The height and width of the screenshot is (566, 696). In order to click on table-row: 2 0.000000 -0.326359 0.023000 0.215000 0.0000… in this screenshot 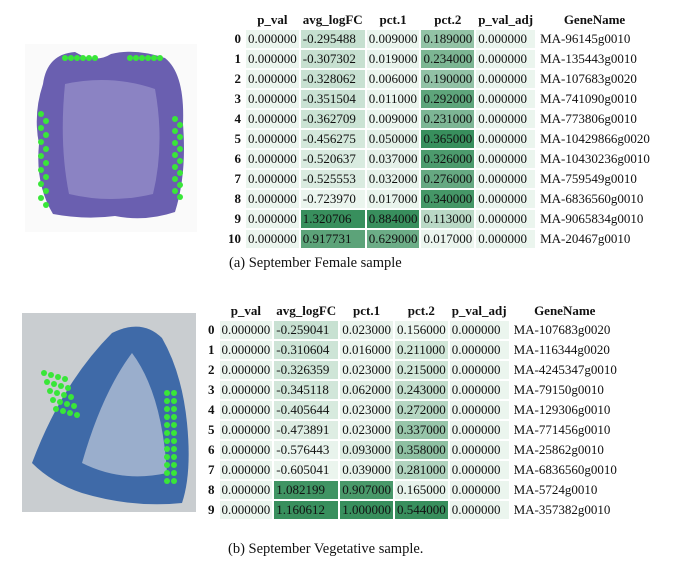, I will do `click(412, 370)`.